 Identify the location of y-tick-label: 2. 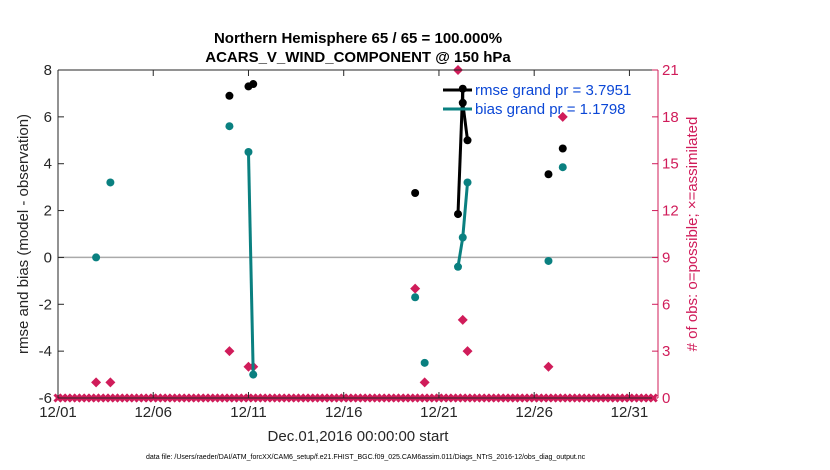
(48, 211).